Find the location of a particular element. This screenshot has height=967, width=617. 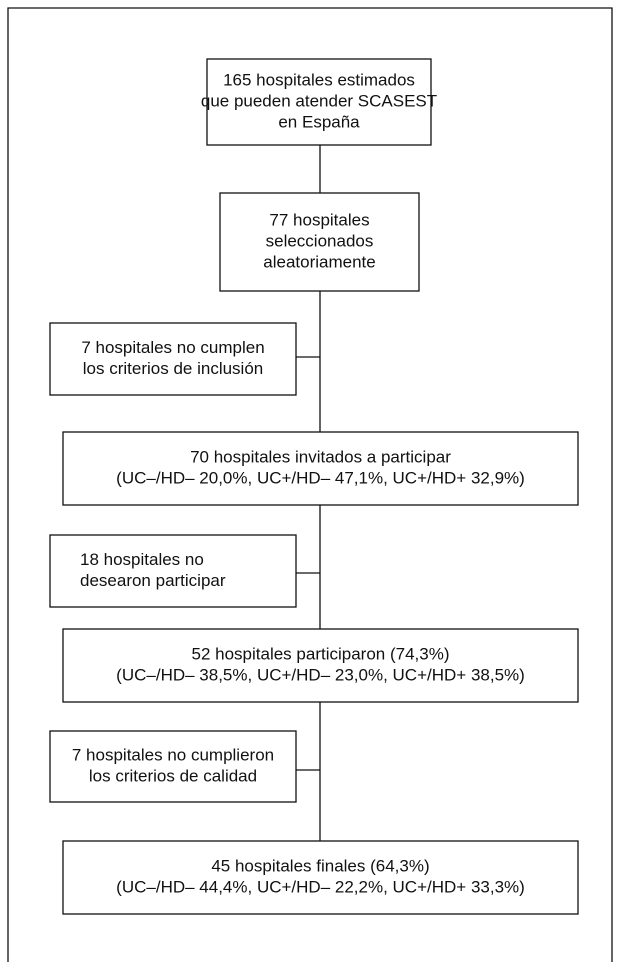

box-text: 52 hospitales participaron (74,3%) is located at coordinates (321, 653).